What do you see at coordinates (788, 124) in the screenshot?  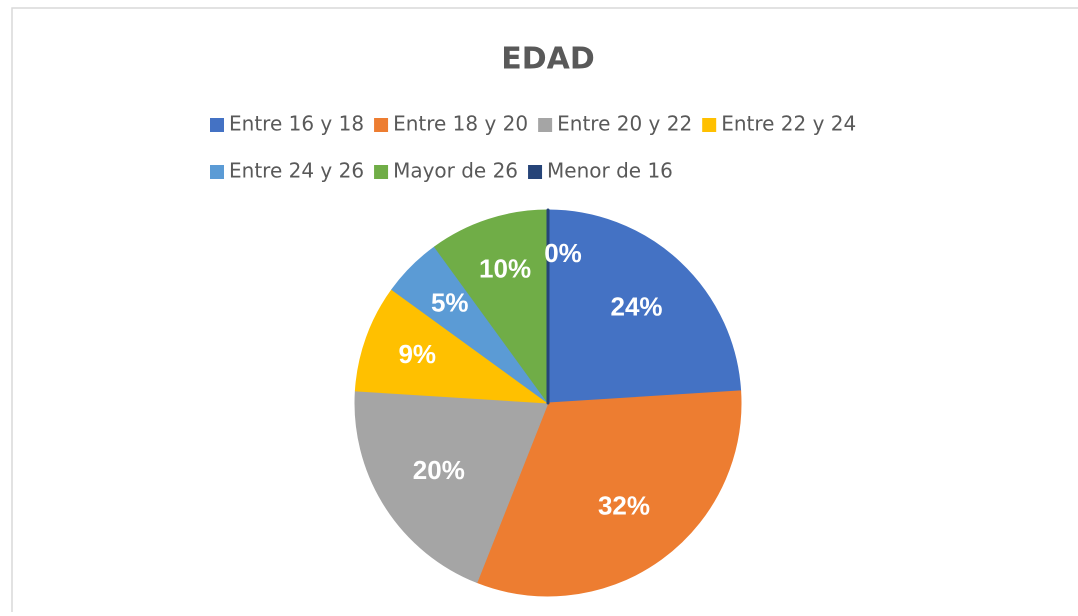 I see `legend-label: Entre 22 y 24` at bounding box center [788, 124].